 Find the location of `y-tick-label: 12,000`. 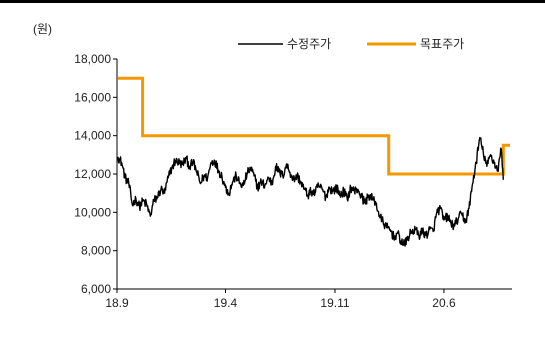

y-tick-label: 12,000 is located at coordinates (92, 174).